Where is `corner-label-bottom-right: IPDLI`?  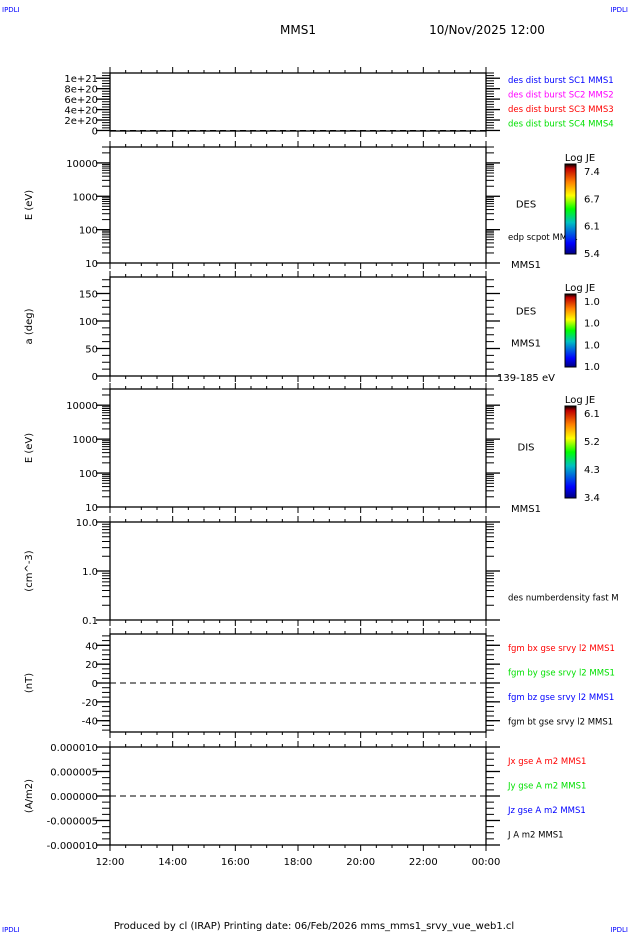
corner-label-bottom-right: IPDLI is located at coordinates (619, 930).